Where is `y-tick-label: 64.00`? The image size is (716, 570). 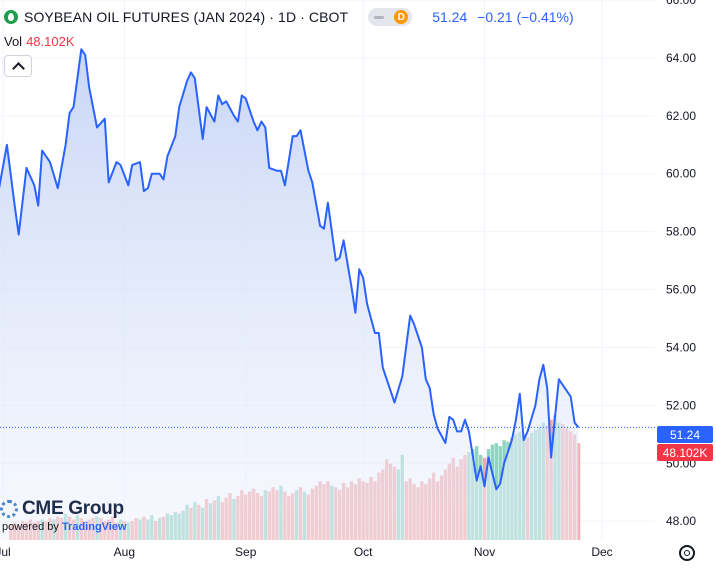 y-tick-label: 64.00 is located at coordinates (681, 58).